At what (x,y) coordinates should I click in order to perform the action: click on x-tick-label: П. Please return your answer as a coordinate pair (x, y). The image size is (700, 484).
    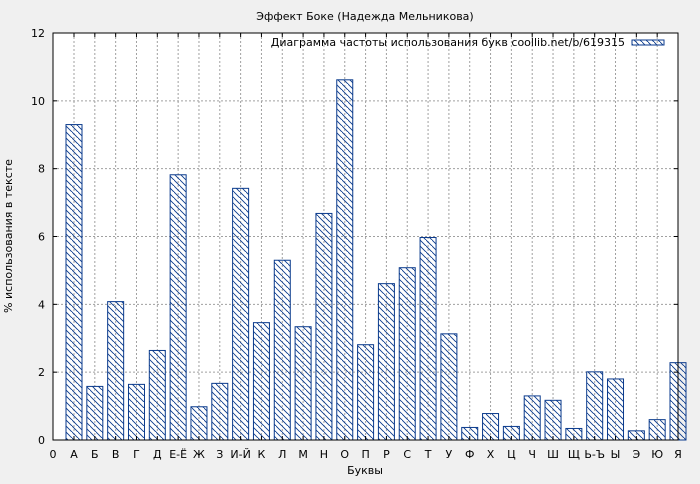
    Looking at the image, I should click on (365, 454).